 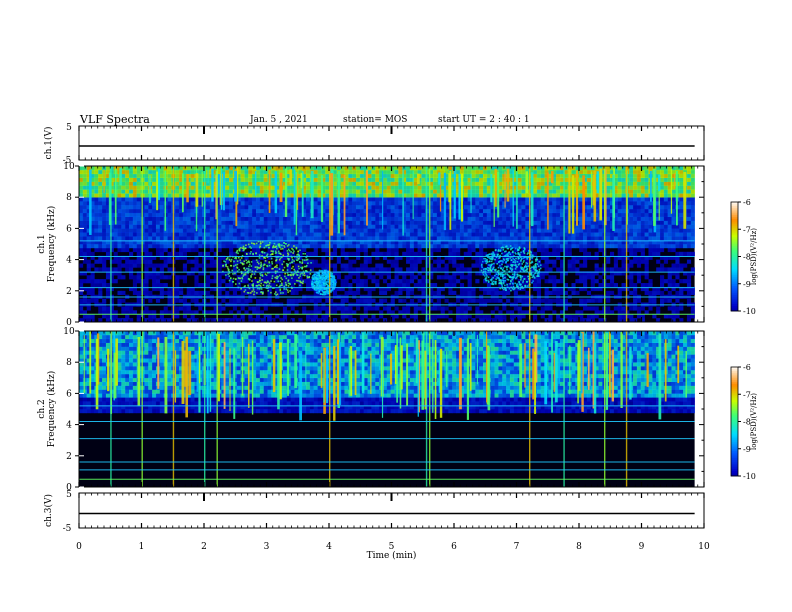 What do you see at coordinates (517, 547) in the screenshot?
I see `xtick-label: 7` at bounding box center [517, 547].